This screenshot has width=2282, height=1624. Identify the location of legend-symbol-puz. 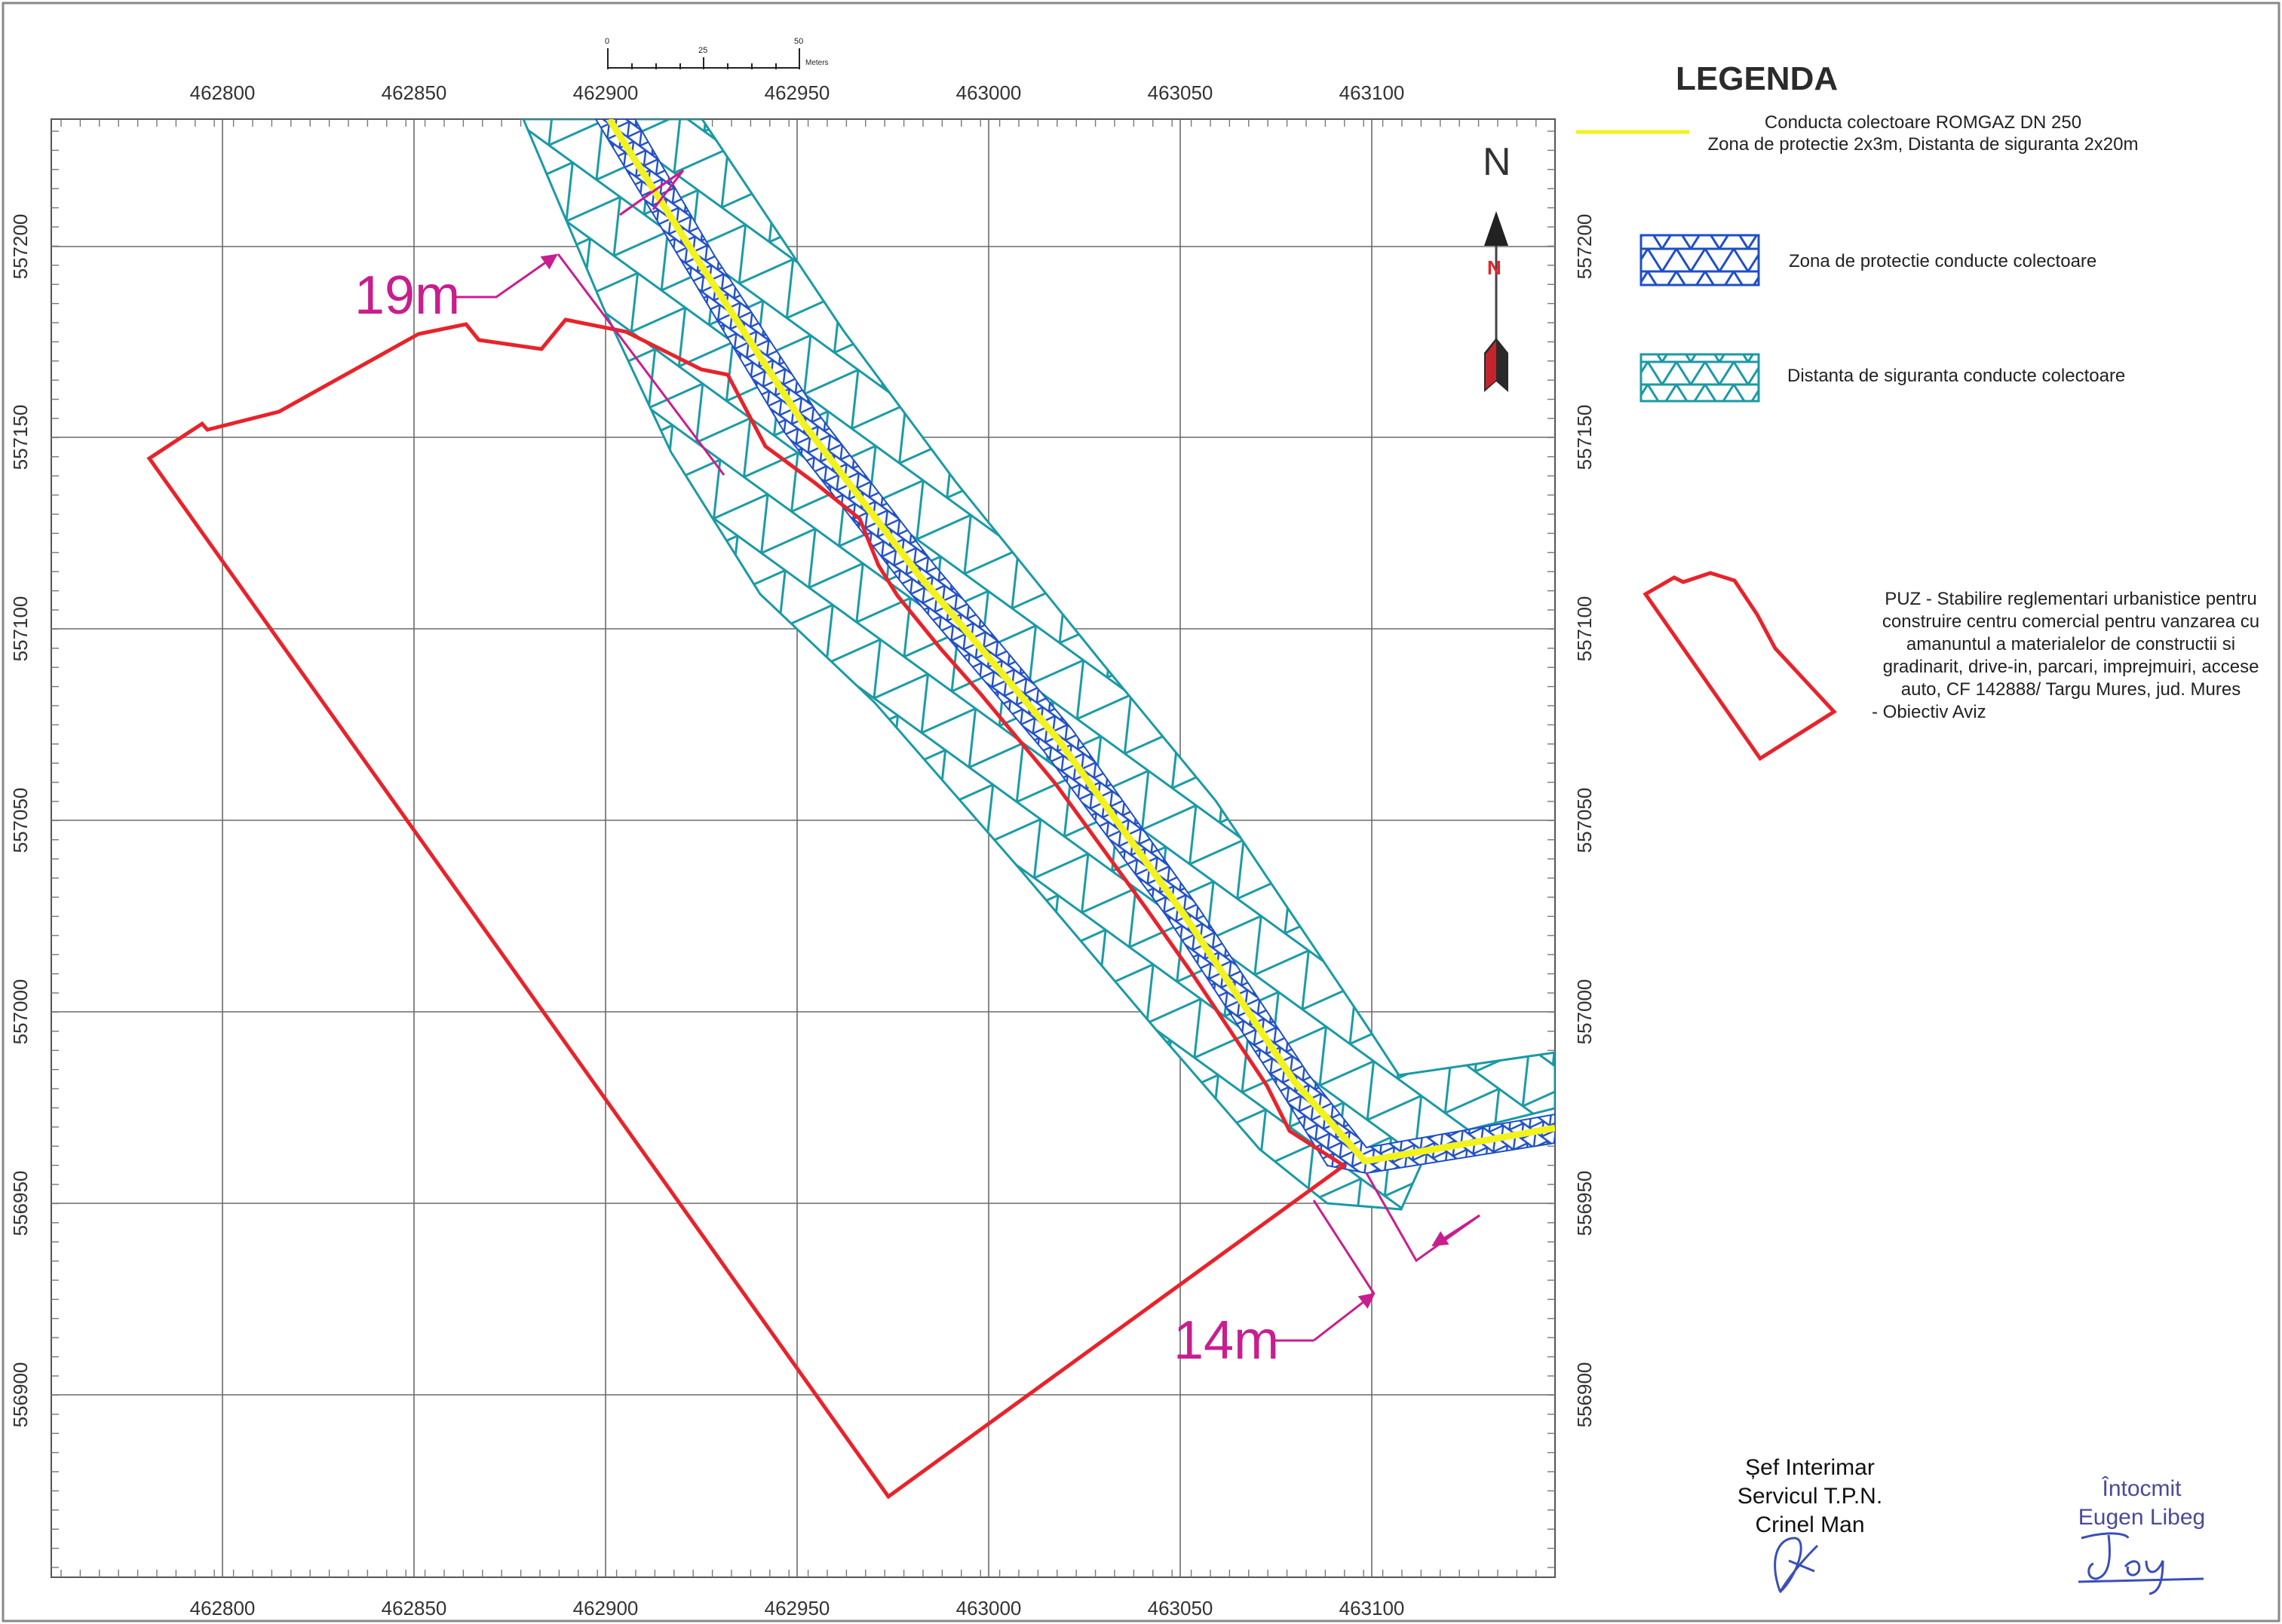
(1740, 666).